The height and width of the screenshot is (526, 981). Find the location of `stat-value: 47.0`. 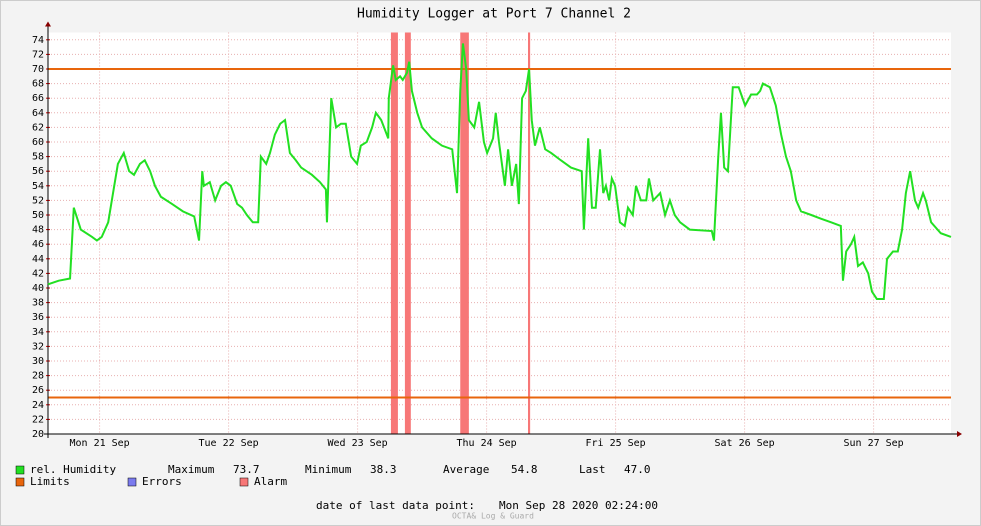

stat-value: 47.0 is located at coordinates (637, 469).